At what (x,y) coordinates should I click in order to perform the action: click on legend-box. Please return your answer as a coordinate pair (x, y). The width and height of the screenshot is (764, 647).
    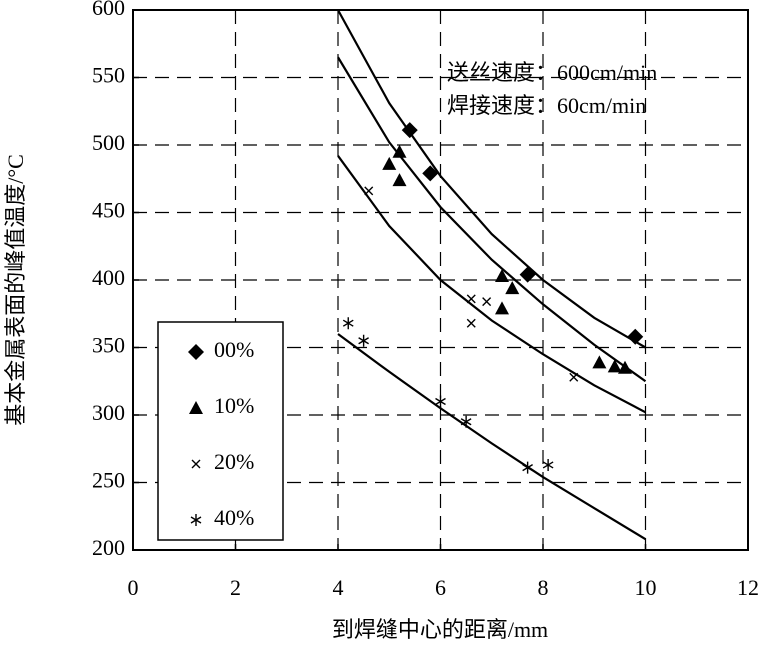
    Looking at the image, I should click on (220, 431).